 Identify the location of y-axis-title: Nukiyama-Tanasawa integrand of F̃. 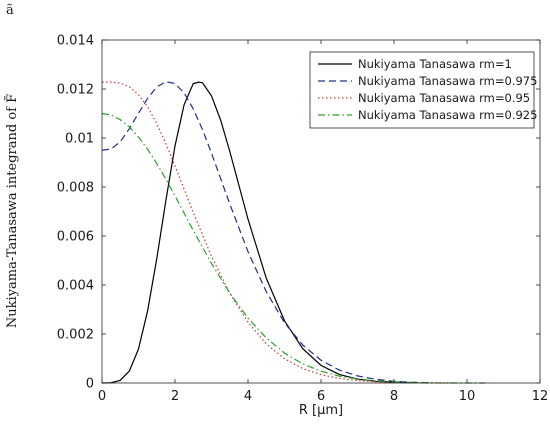
(12, 211).